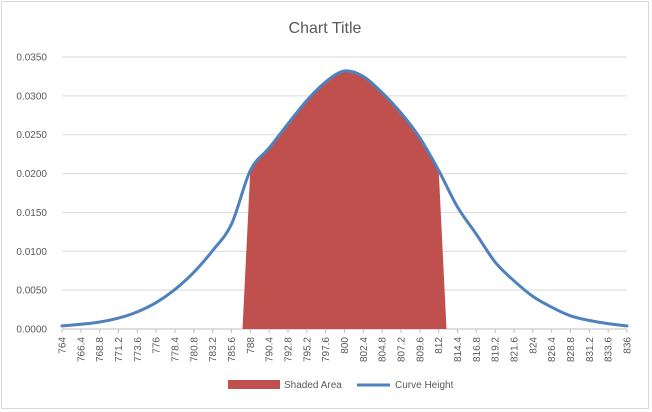 The height and width of the screenshot is (412, 652). Describe the element at coordinates (31, 58) in the screenshot. I see `y-tick-label: 0.0350` at that location.